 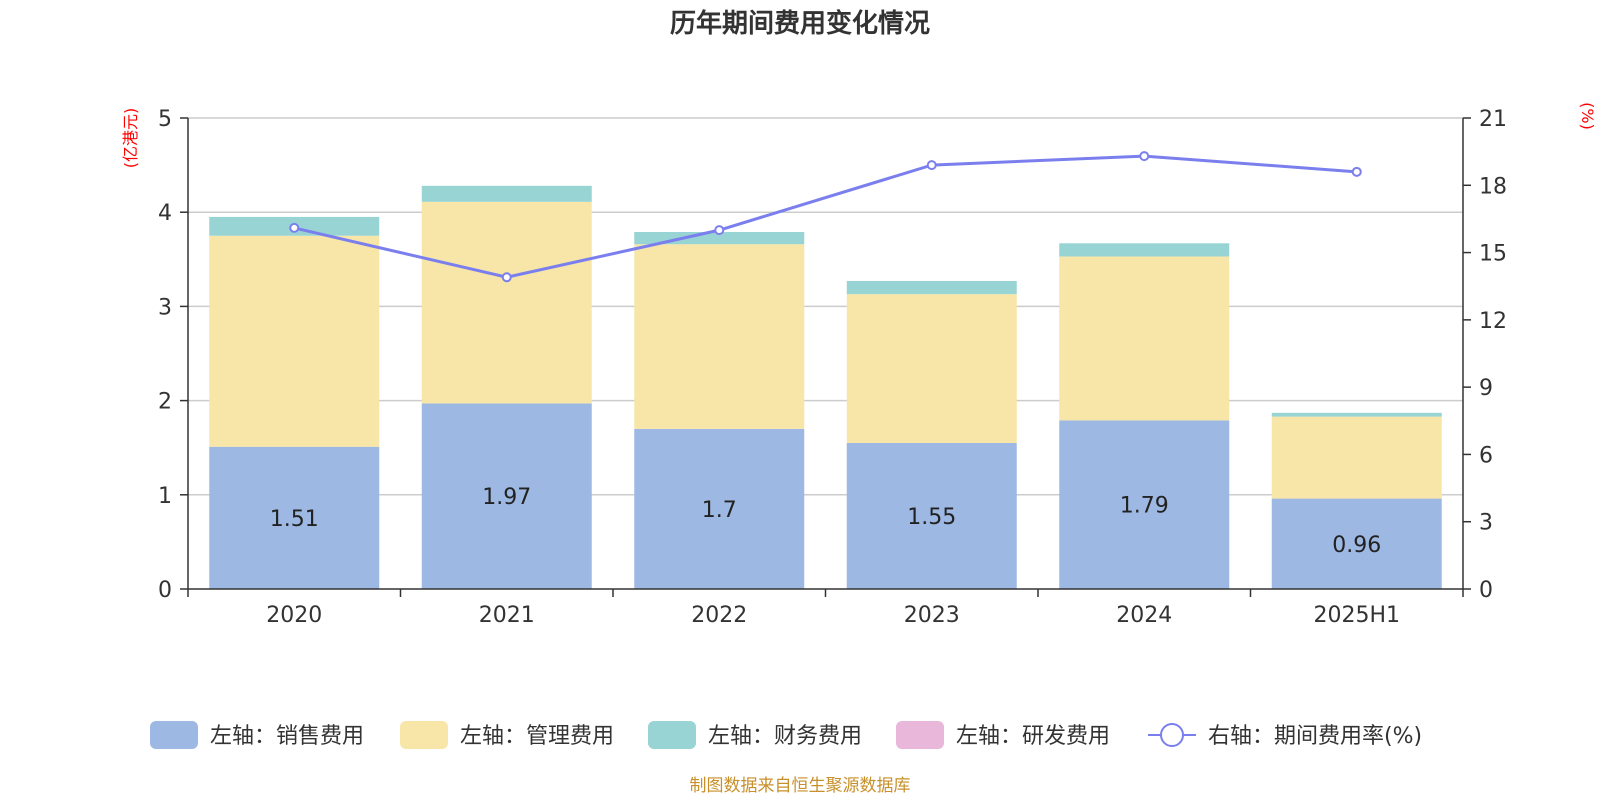 I want to click on legend: 左轴：销售费用 左轴：管理费用 左轴：财务费用 左轴：研发费用 右轴：期间费用率(%), so click(x=786, y=735).